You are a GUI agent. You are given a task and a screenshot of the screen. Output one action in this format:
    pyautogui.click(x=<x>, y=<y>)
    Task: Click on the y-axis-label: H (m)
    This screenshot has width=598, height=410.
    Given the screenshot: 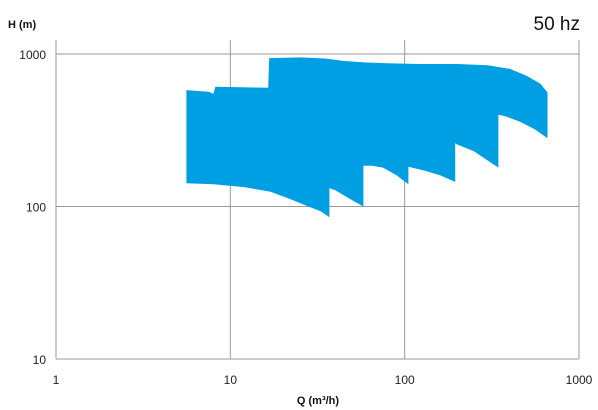 What is the action you would take?
    pyautogui.click(x=22, y=25)
    